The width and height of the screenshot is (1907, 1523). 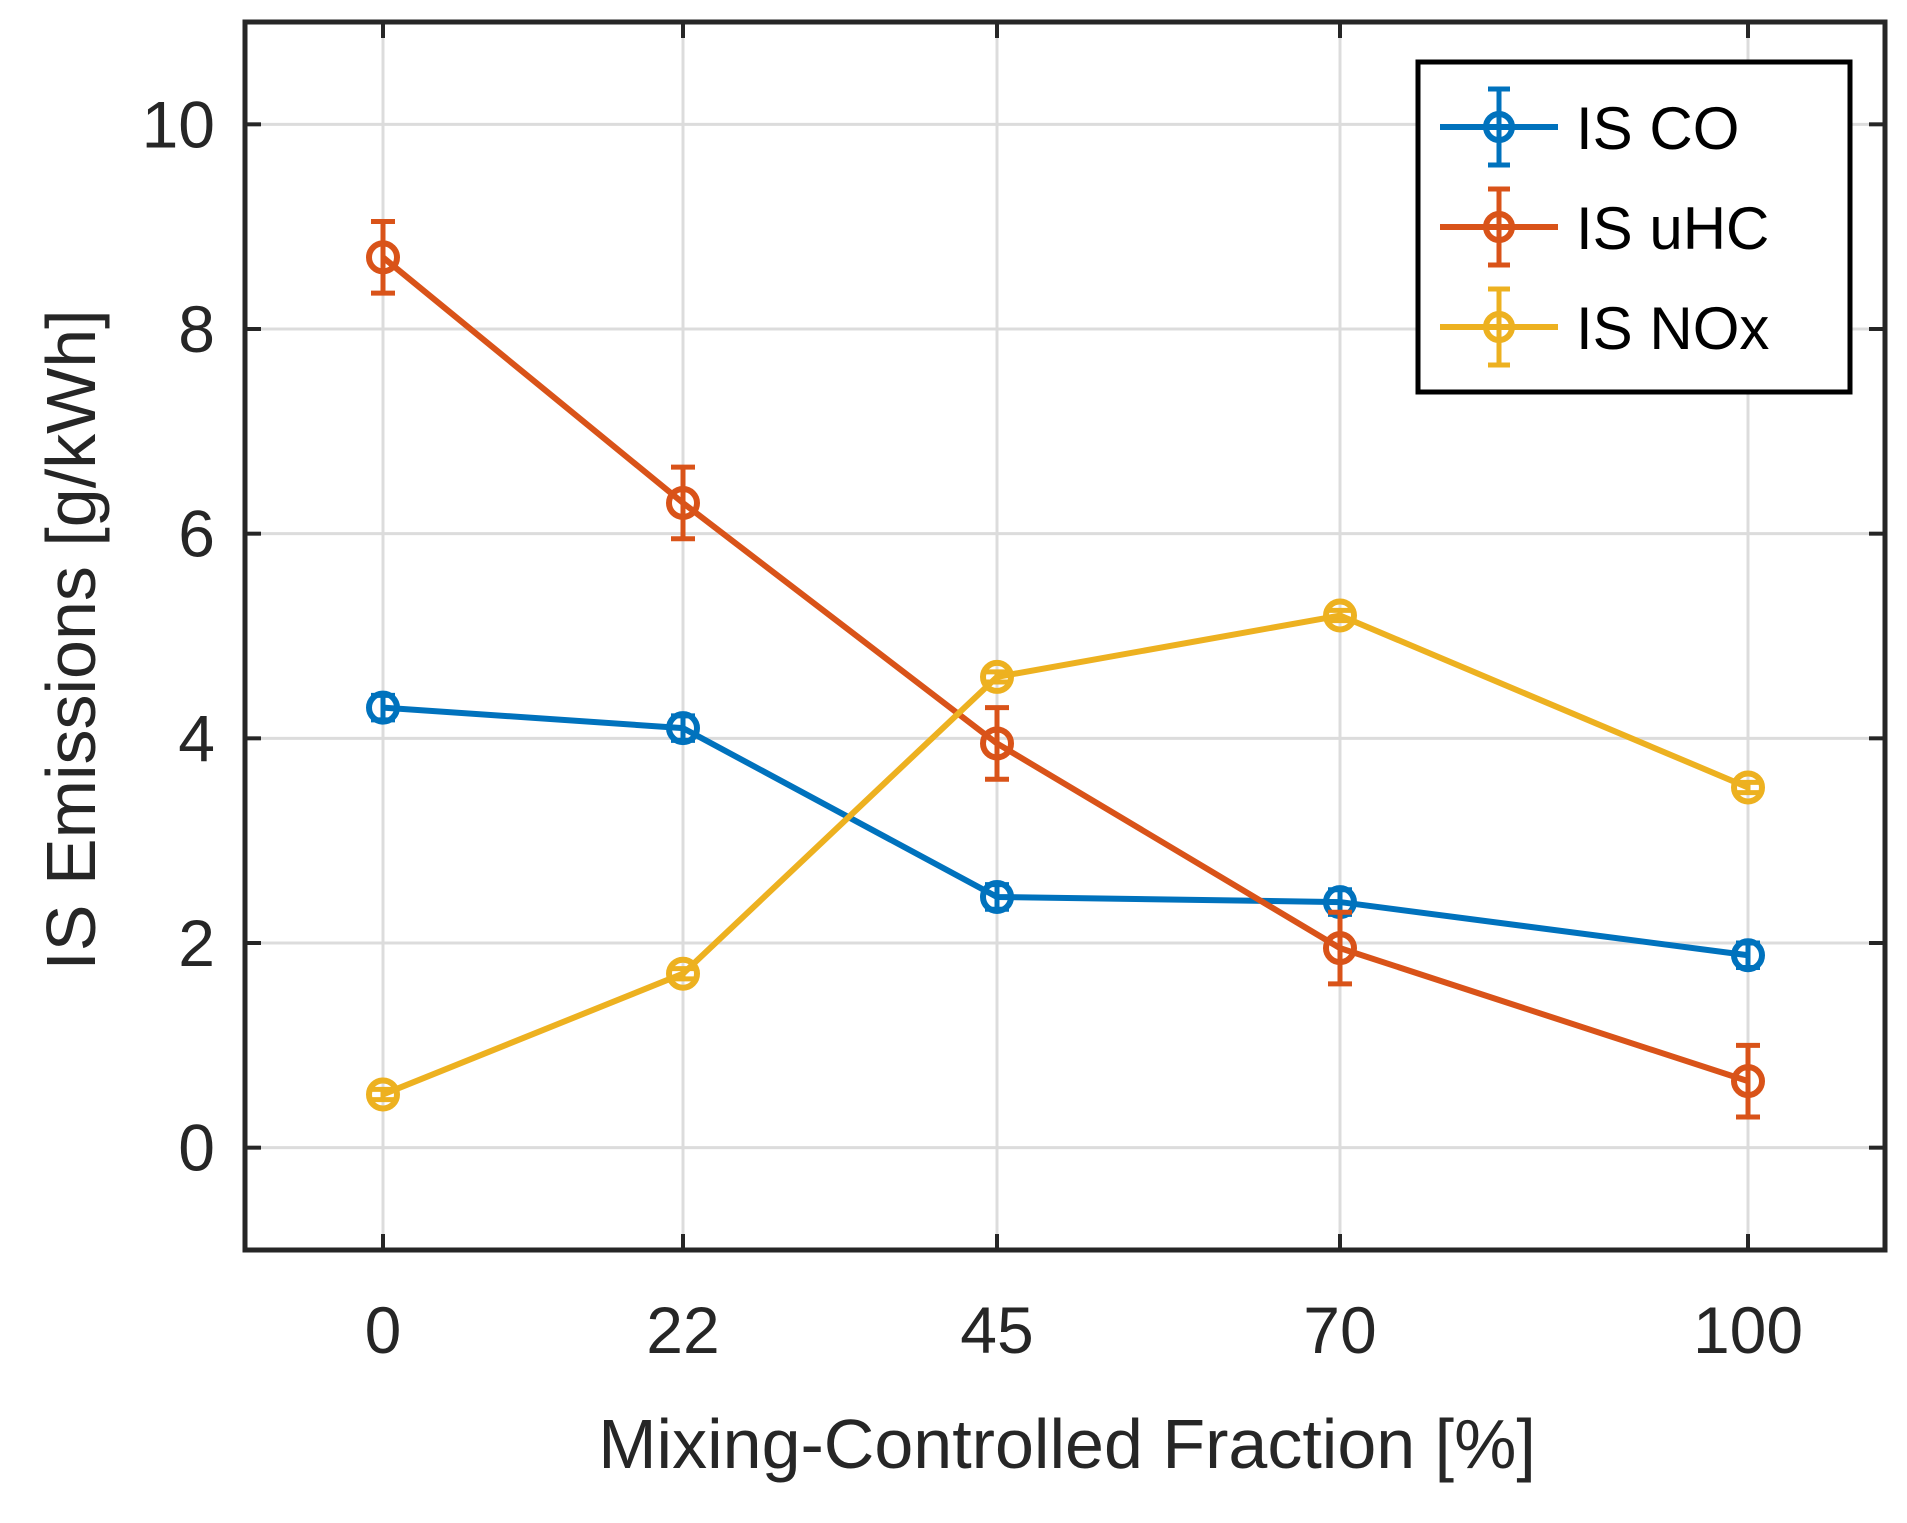 I want to click on x-axis-label: Mixing-Controlled Fraction [%], so click(x=1067, y=1444).